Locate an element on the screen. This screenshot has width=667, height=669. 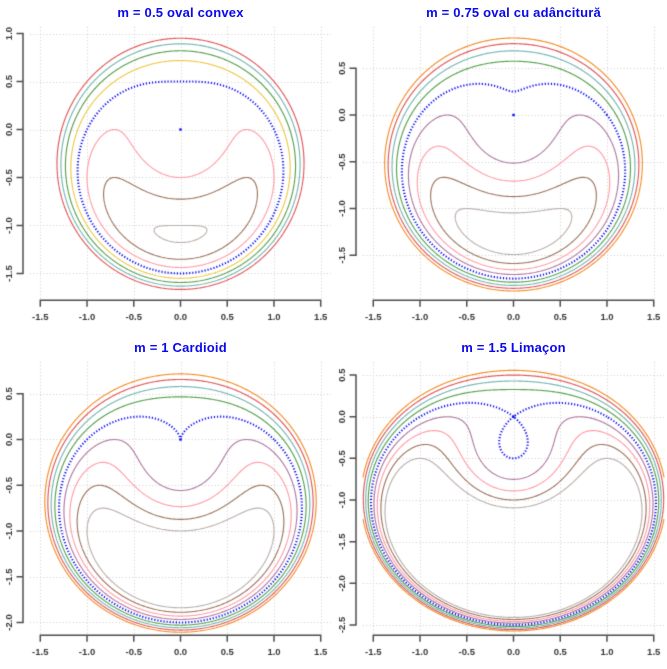
panel-2-title: m = 0.75 oval cu adâncitură is located at coordinates (513, 12).